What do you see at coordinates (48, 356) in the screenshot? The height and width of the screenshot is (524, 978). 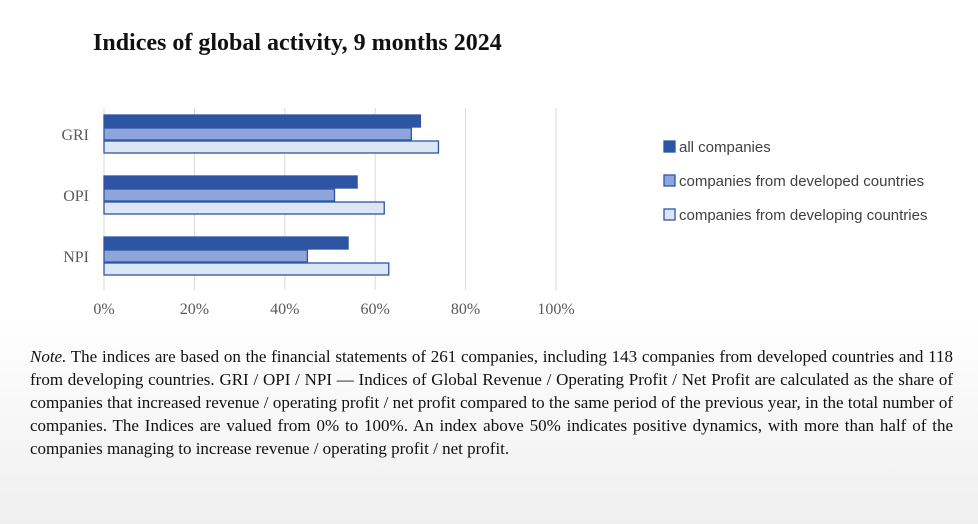 I see `note-label: Note.` at bounding box center [48, 356].